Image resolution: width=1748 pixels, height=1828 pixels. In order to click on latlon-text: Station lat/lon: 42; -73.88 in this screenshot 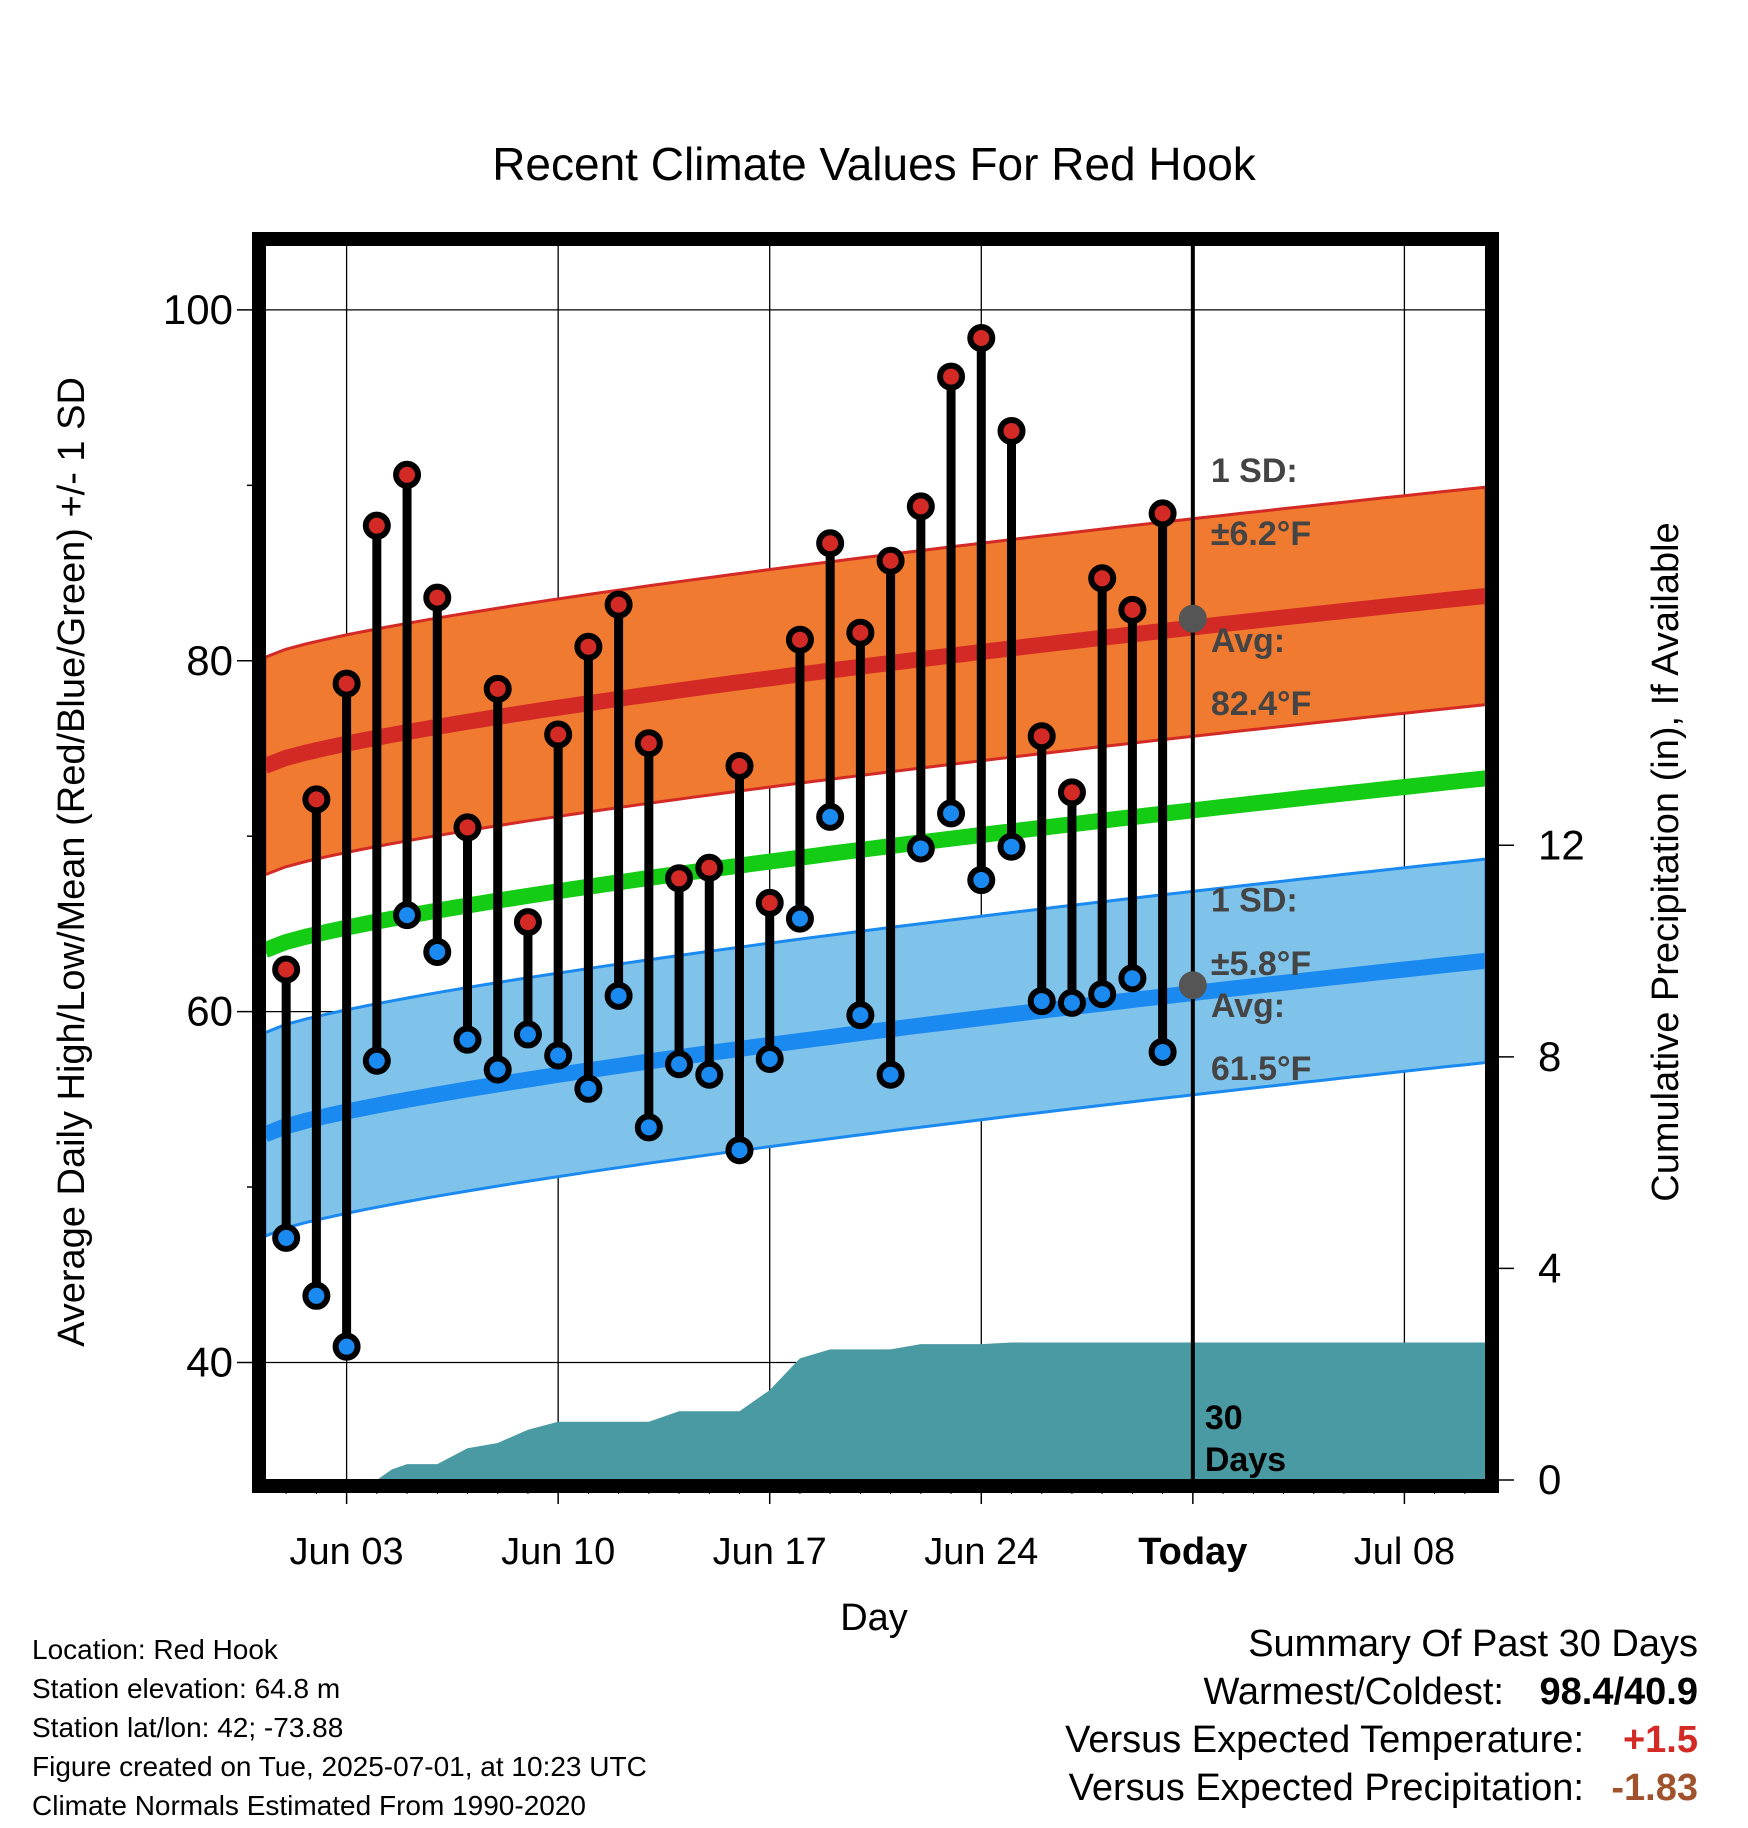, I will do `click(188, 1727)`.